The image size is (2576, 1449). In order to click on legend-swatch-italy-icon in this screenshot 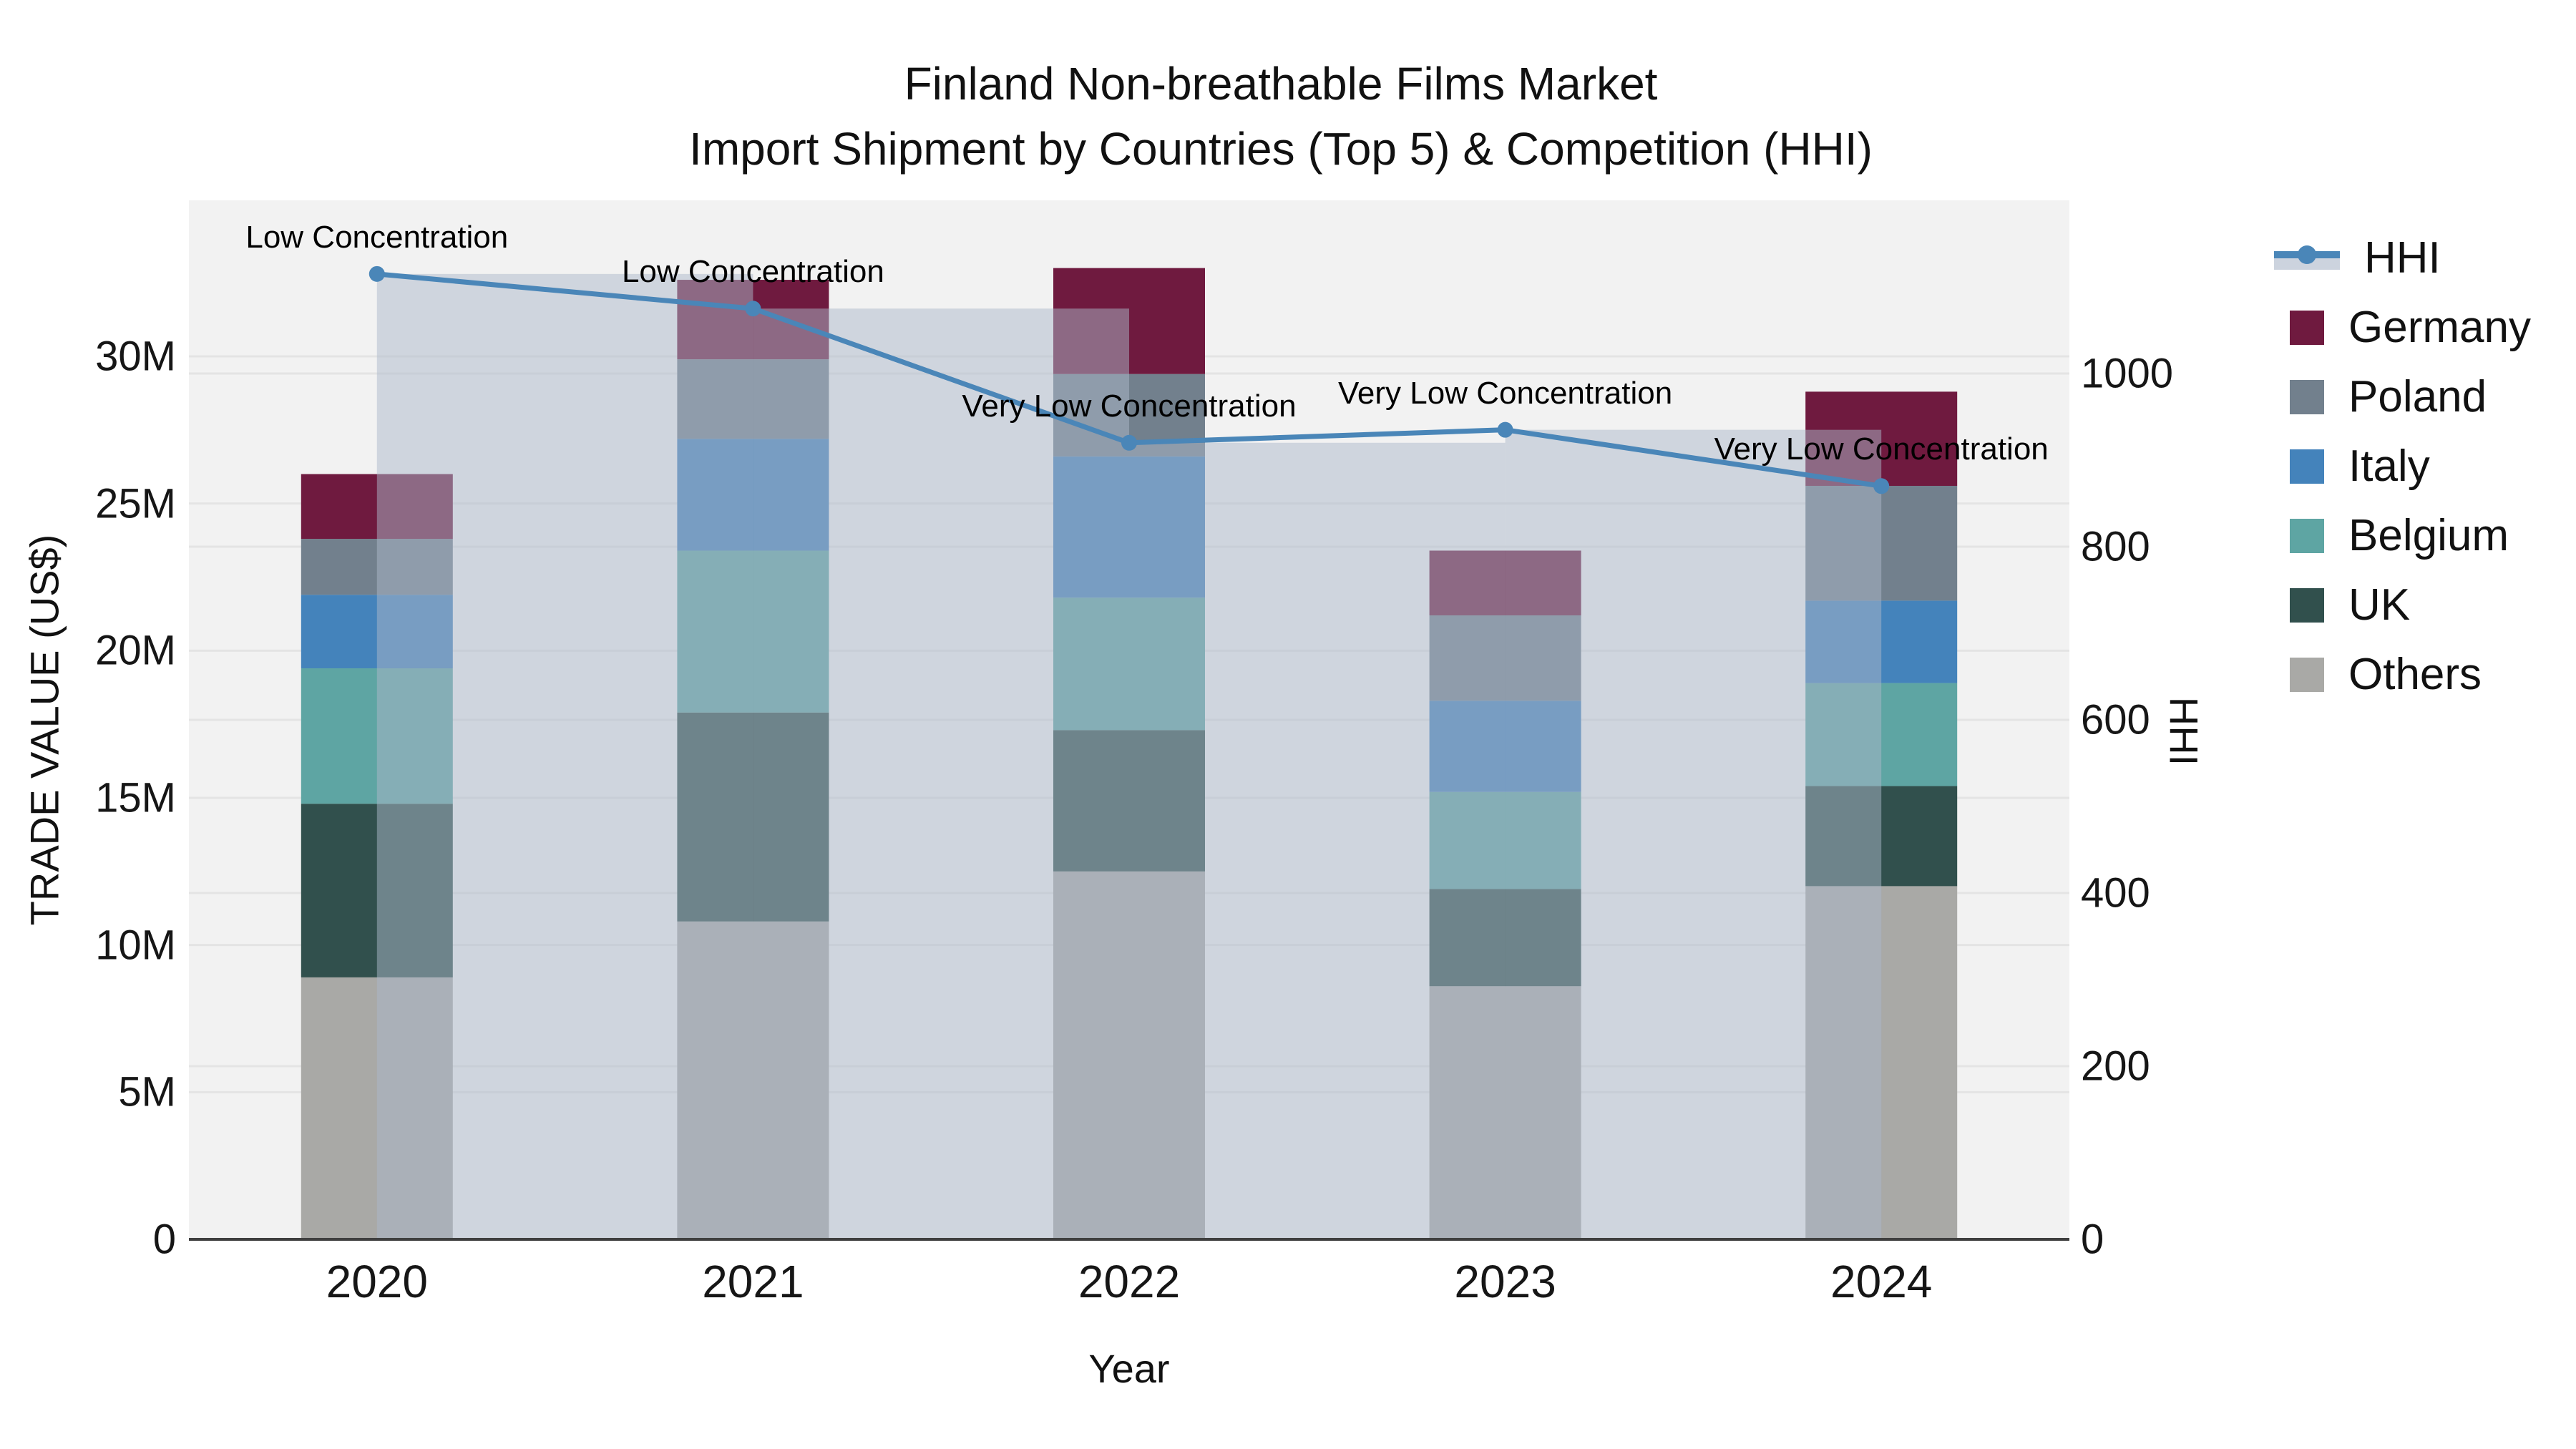, I will do `click(2307, 466)`.